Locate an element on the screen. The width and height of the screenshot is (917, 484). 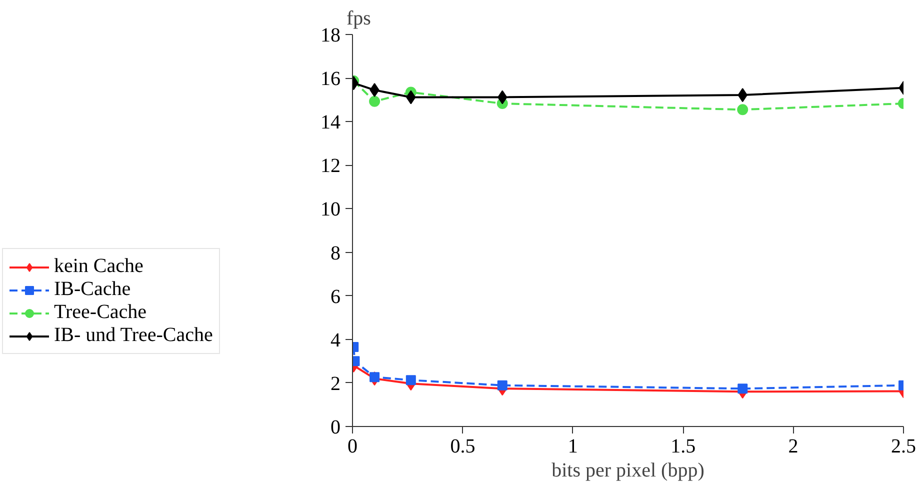
y-tick-label: 10 is located at coordinates (330, 209).